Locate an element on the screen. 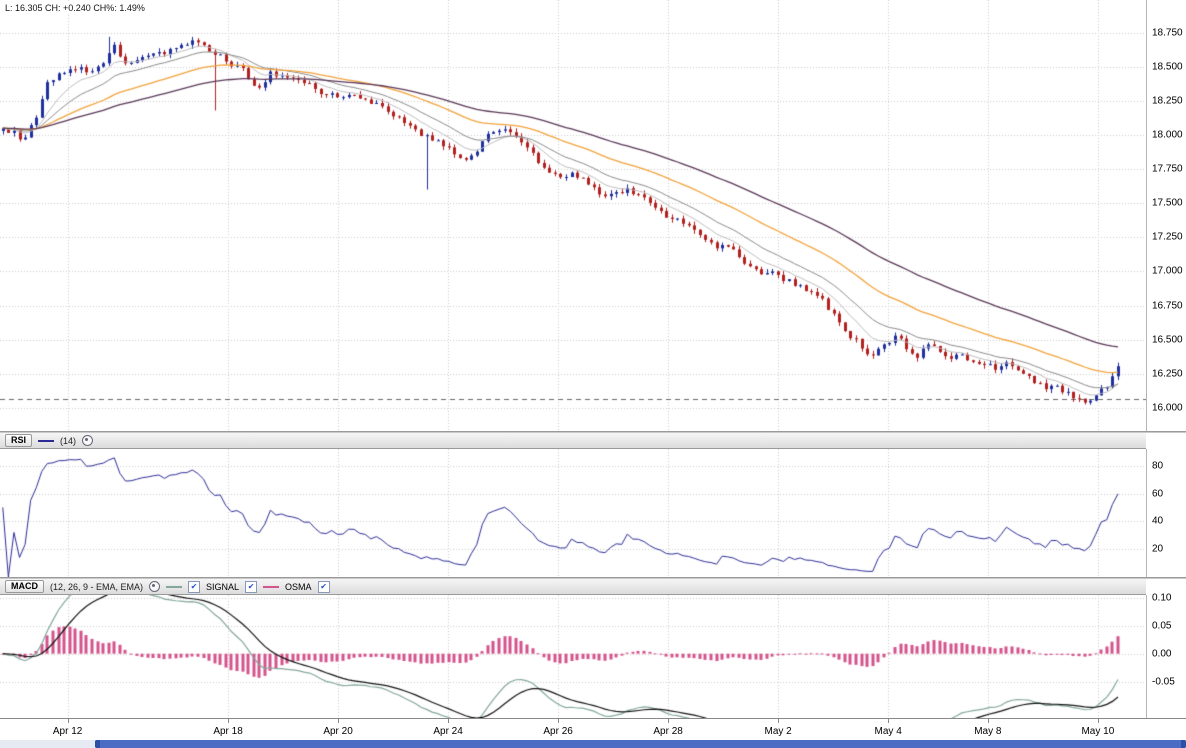 The height and width of the screenshot is (748, 1186). rsi-axis-label: 20 is located at coordinates (1158, 549).